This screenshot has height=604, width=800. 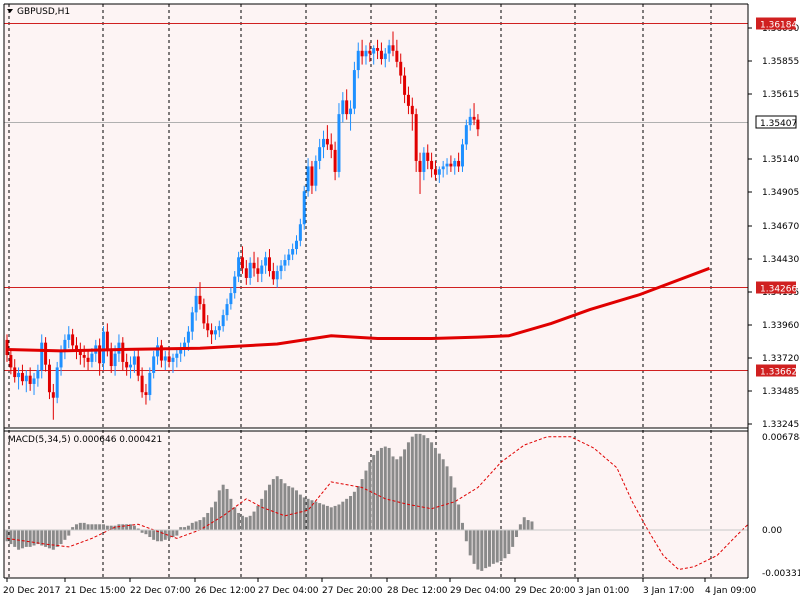 I want to click on symbol-header: GBPUSD,H1, so click(x=38, y=12).